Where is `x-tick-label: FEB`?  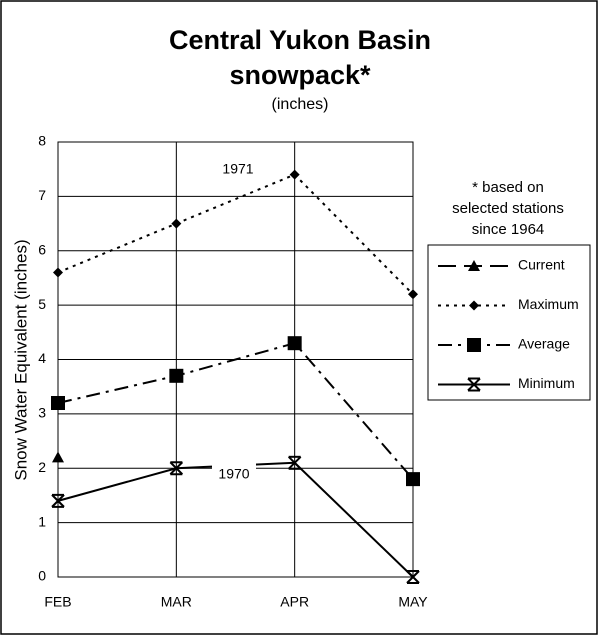
x-tick-label: FEB is located at coordinates (57, 602).